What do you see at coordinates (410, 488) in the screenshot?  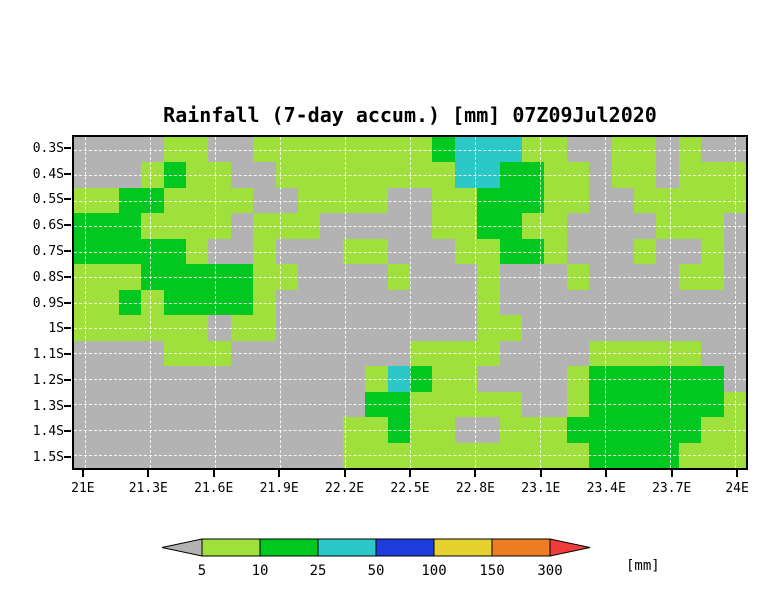 I see `x-tick-label: 22.5E` at bounding box center [410, 488].